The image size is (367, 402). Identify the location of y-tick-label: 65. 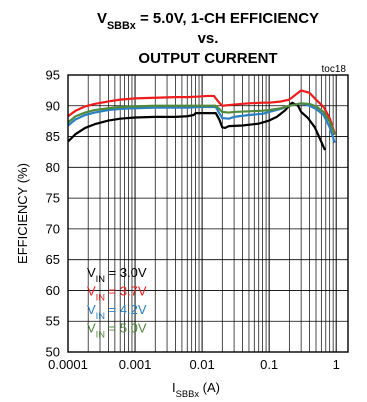
(53, 259).